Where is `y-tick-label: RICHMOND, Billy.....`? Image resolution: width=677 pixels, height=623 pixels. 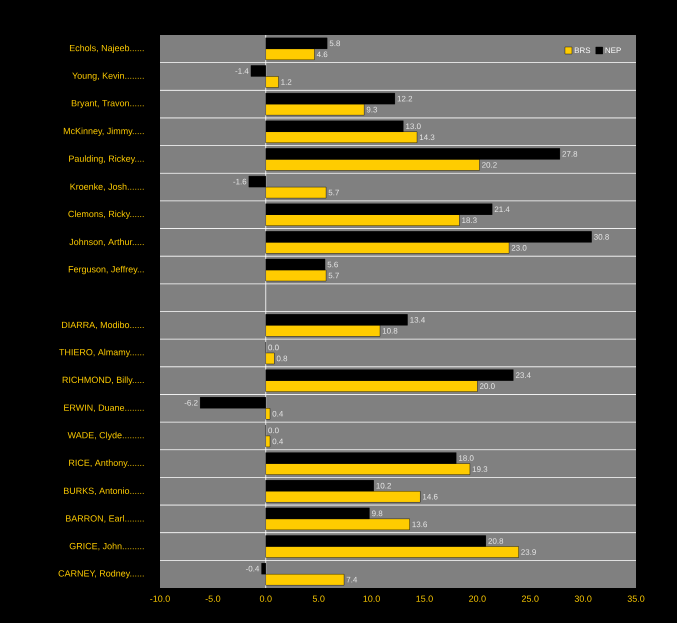
y-tick-label: RICHMOND, Billy..... is located at coordinates (103, 380).